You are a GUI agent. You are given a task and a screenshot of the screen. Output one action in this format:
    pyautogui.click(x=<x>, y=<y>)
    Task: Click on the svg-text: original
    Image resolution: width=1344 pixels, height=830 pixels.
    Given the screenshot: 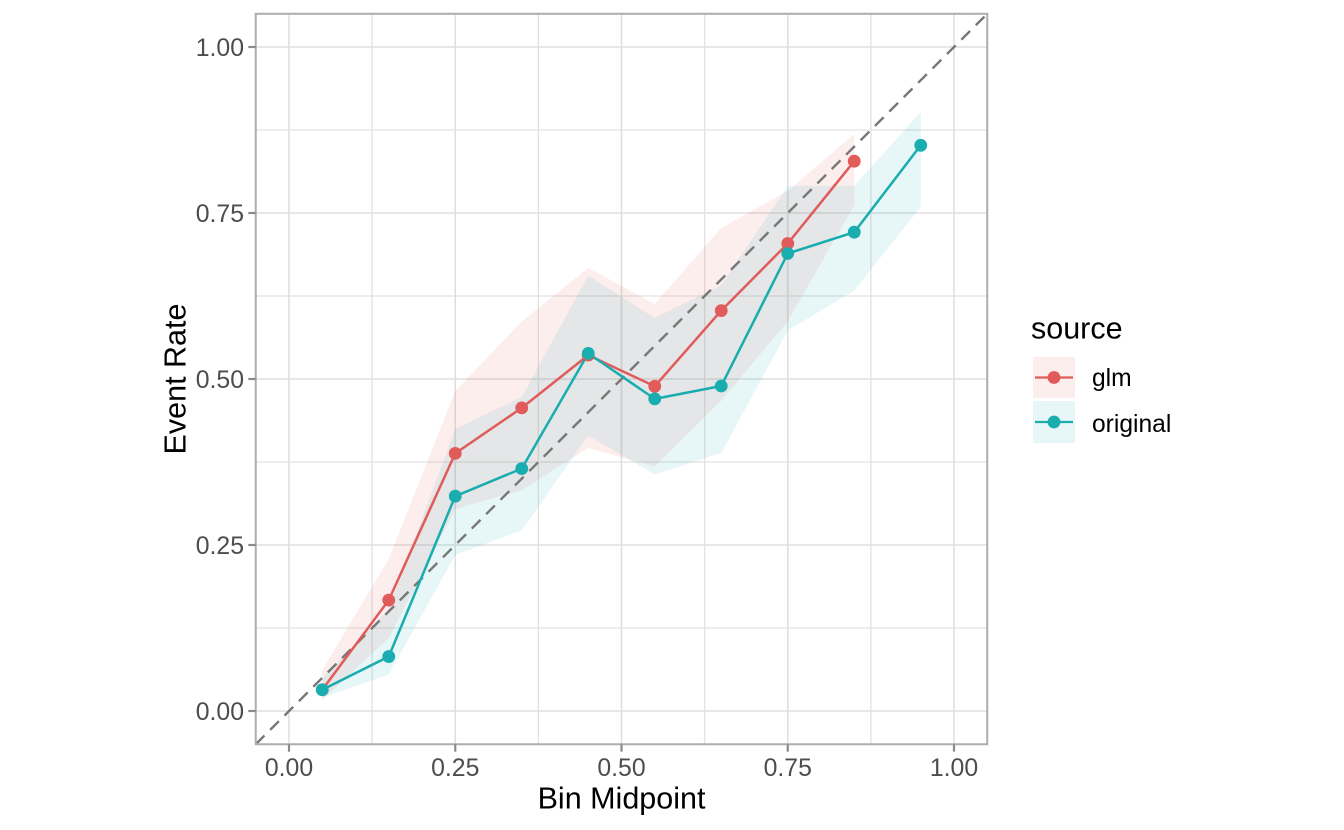 What is the action you would take?
    pyautogui.click(x=1131, y=424)
    